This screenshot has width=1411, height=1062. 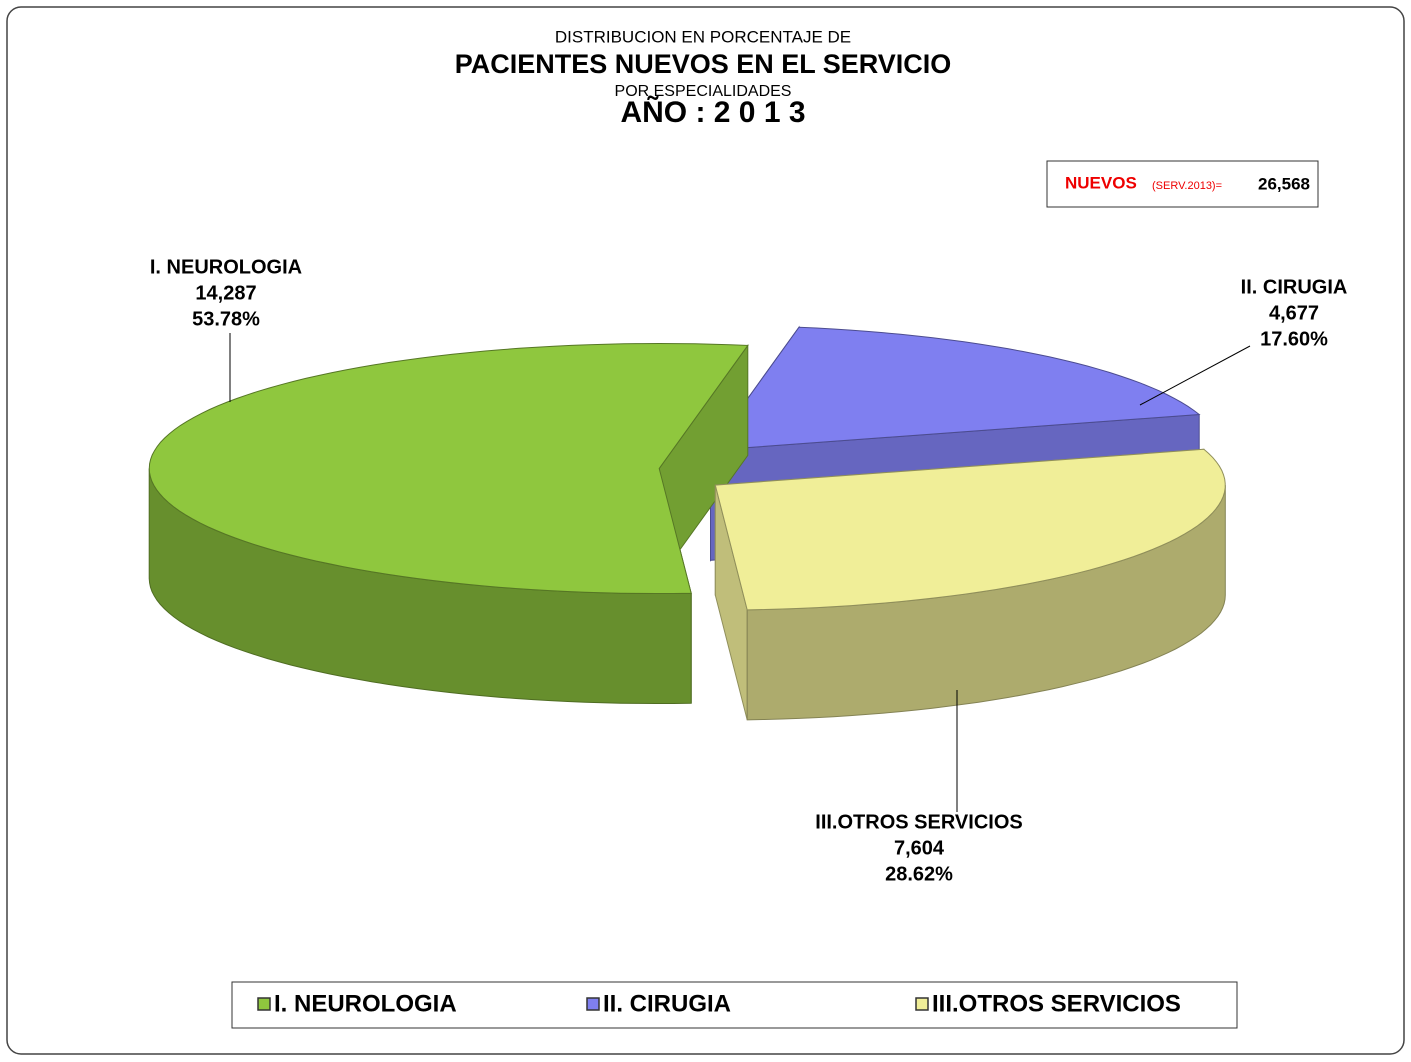 I want to click on value-label: 14,287, so click(x=225, y=293).